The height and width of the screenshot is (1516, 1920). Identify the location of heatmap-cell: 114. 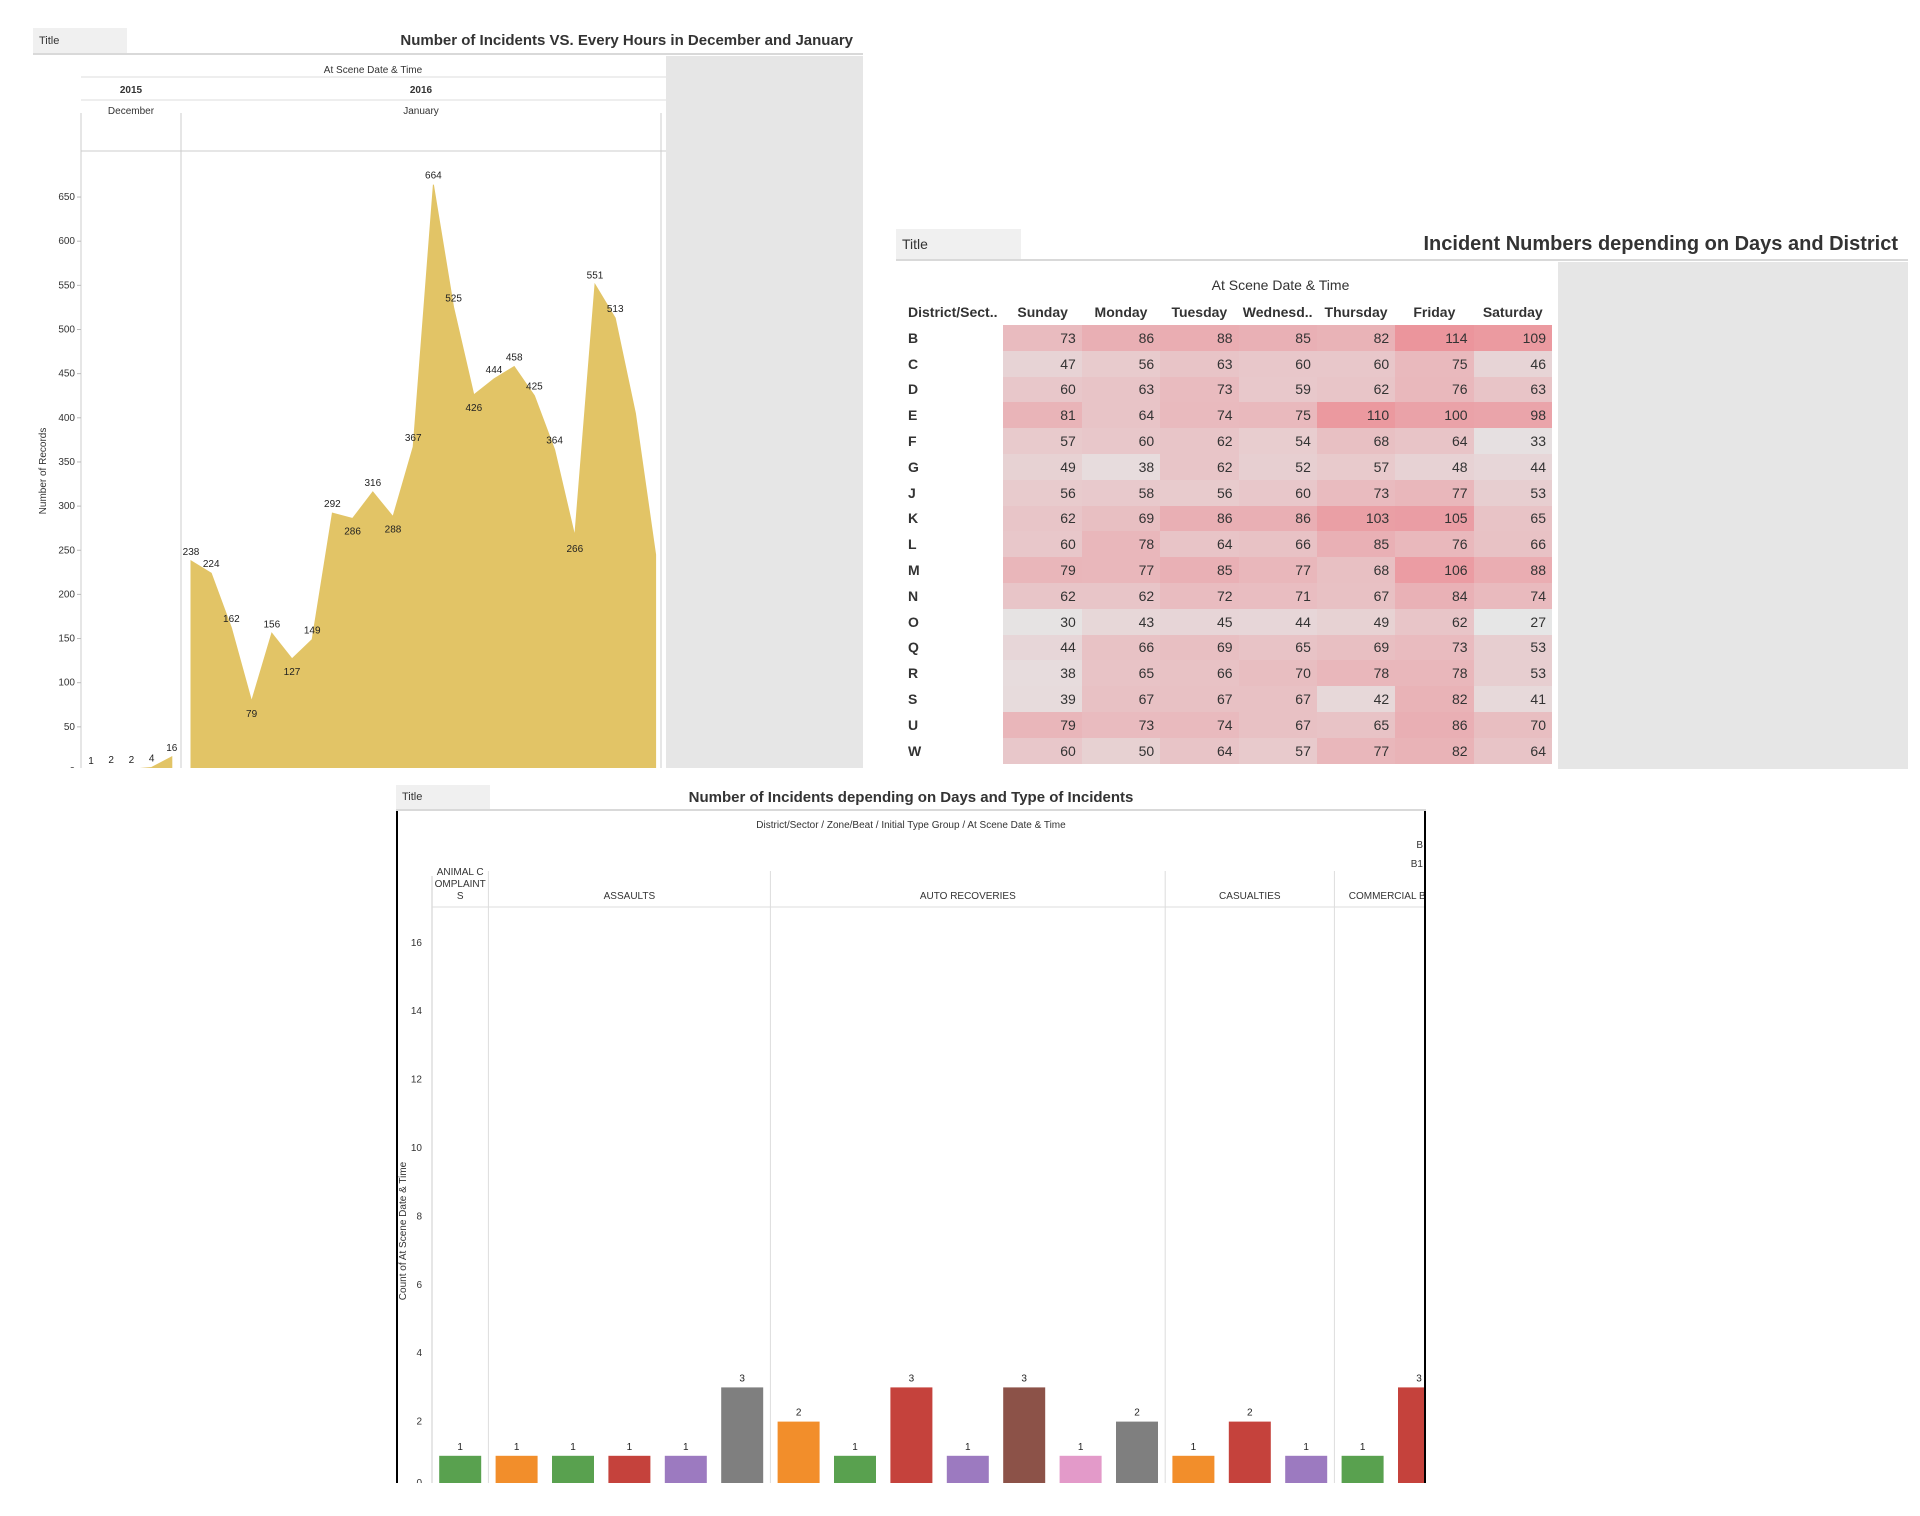
(1434, 338).